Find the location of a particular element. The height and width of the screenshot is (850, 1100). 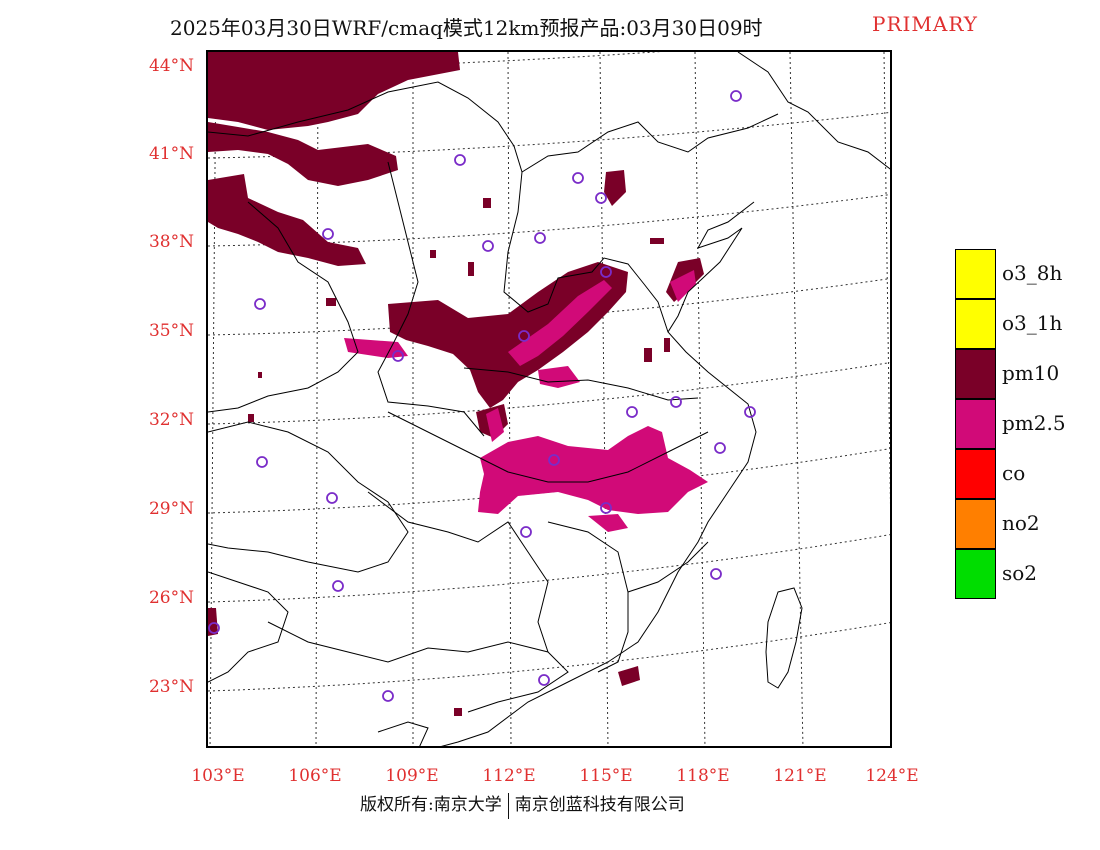

lat-label-32: 32°N is located at coordinates (171, 420).